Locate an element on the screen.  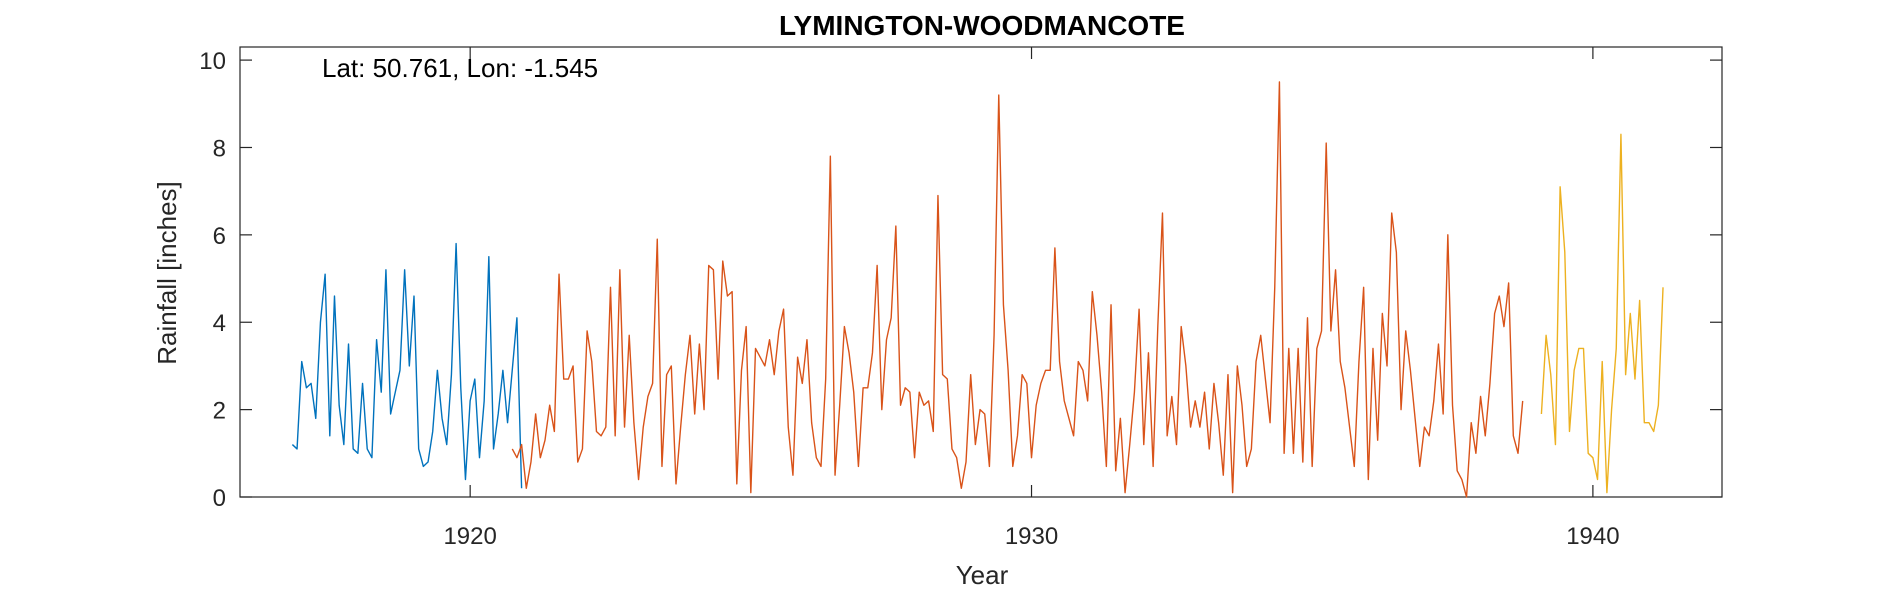
x-tick-label-1930: 1930 is located at coordinates (1031, 536).